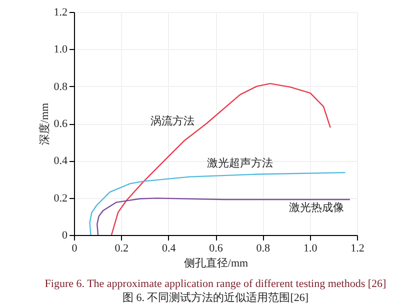  I want to click on x-tick-label: 0.6, so click(216, 248).